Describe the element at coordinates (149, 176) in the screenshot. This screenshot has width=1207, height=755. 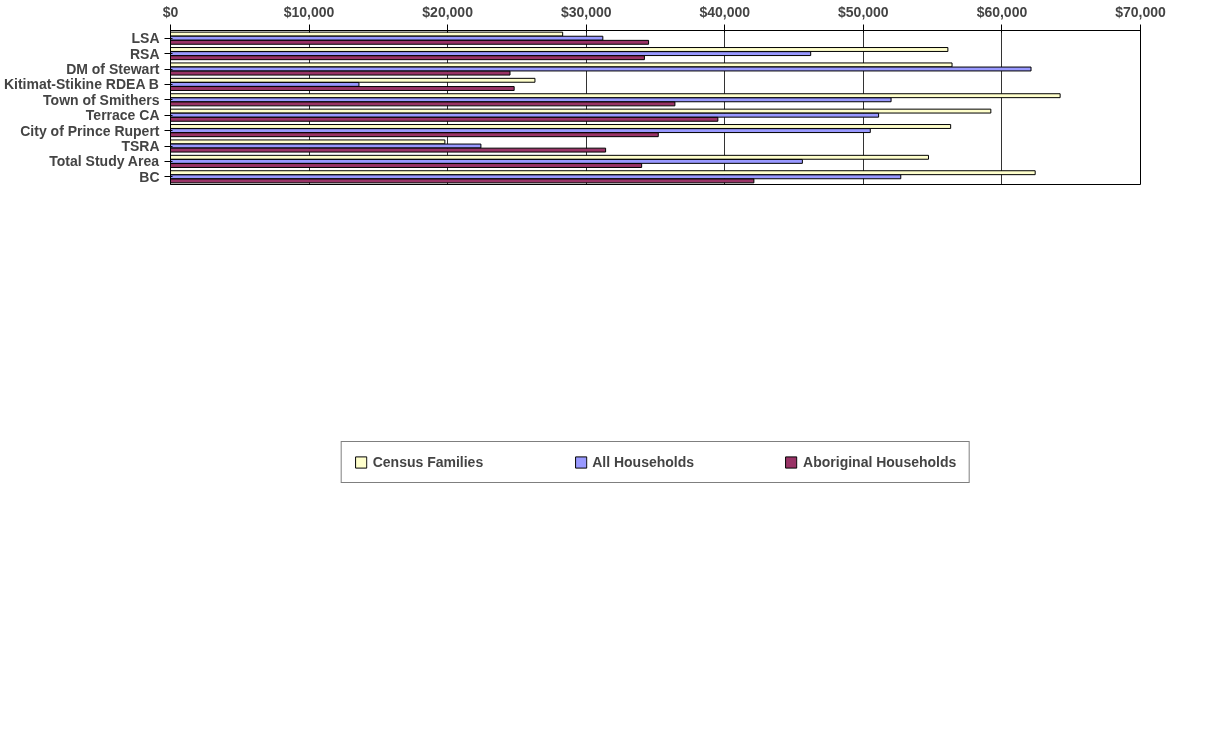
I see `y-tick-label: BC` at that location.